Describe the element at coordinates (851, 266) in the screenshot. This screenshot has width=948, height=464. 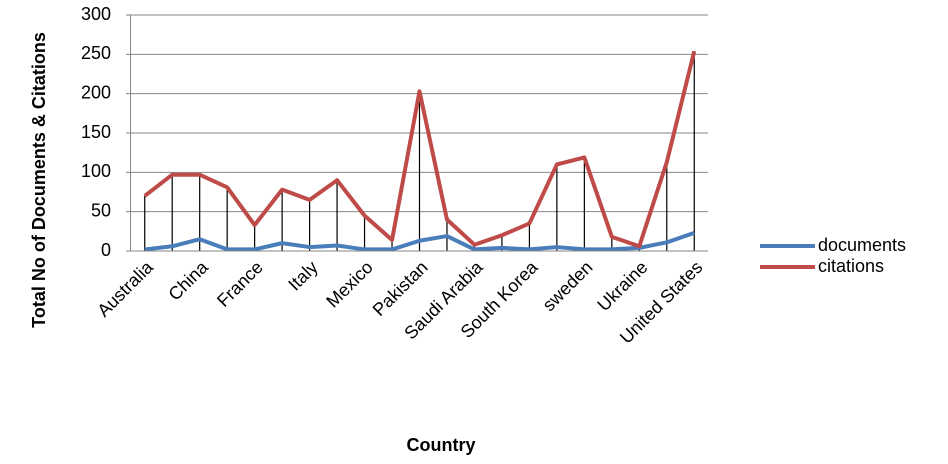
I see `legend-label: citations` at that location.